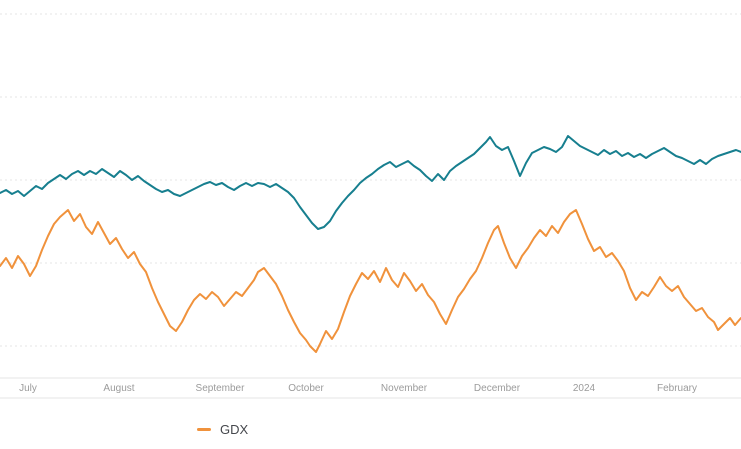 This screenshot has height=449, width=741. Describe the element at coordinates (306, 388) in the screenshot. I see `x-axis-label: October` at that location.